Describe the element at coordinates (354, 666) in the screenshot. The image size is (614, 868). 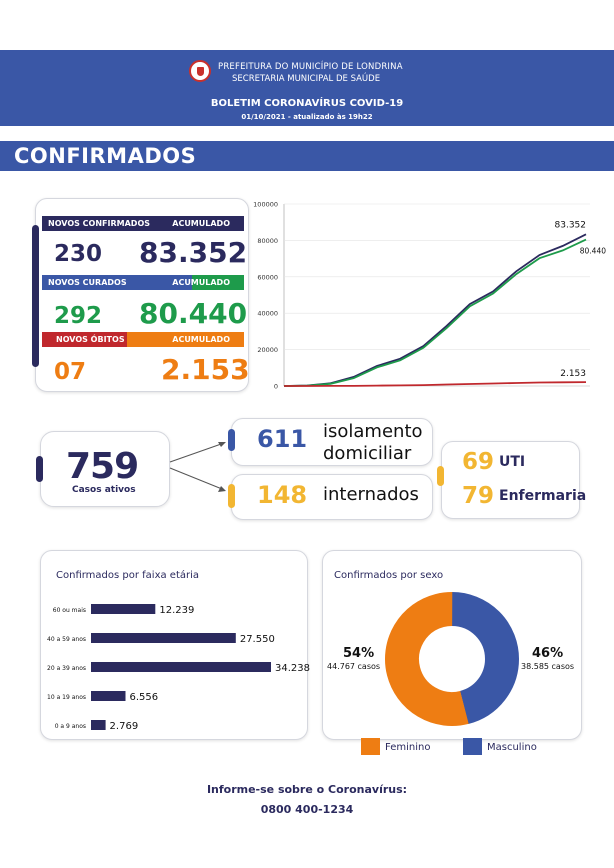
I see `feminino-cases: 44.767 casos` at that location.